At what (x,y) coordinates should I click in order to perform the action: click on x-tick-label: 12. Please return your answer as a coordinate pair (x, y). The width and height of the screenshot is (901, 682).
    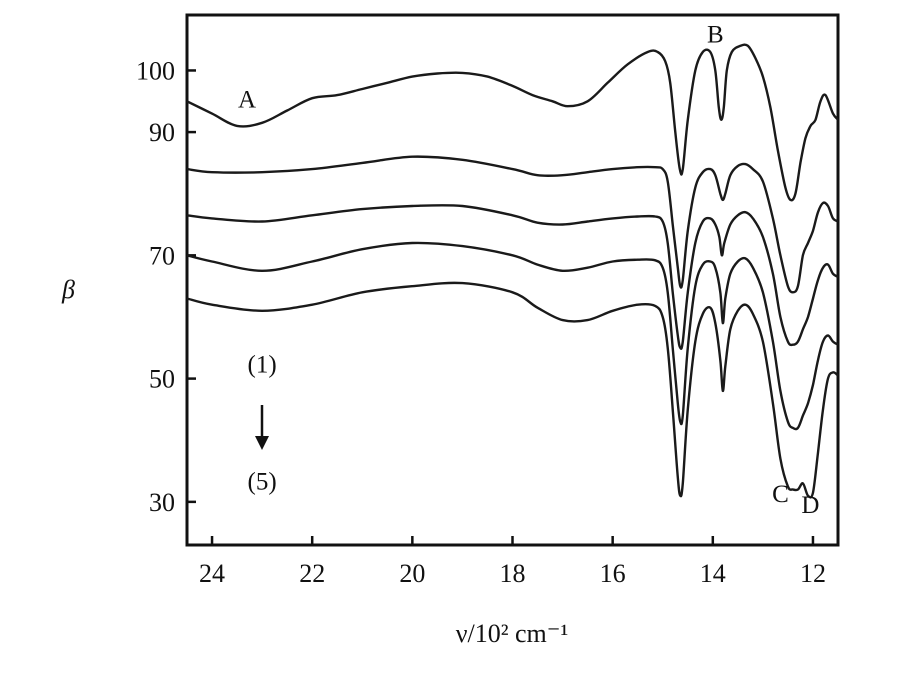
    Looking at the image, I should click on (813, 573).